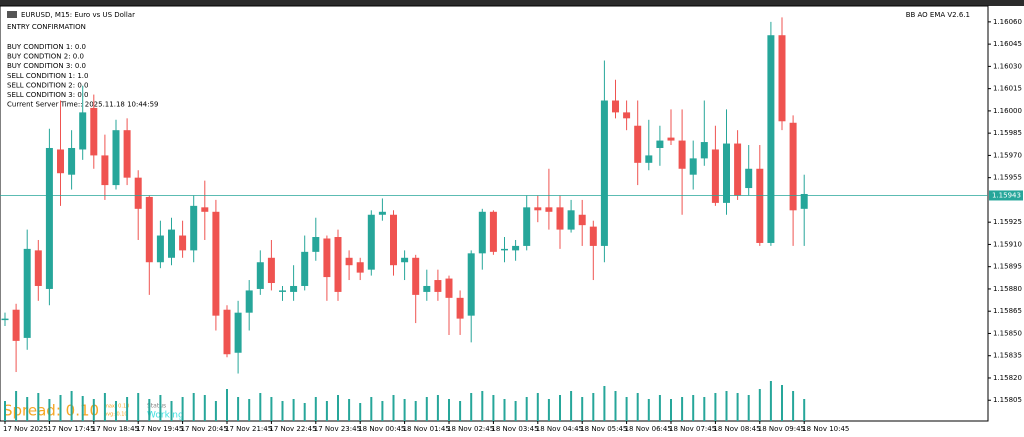 Image resolution: width=1024 pixels, height=437 pixels. Describe the element at coordinates (603, 429) in the screenshot. I see `x-tick-label: 18 Nov 05:45` at that location.